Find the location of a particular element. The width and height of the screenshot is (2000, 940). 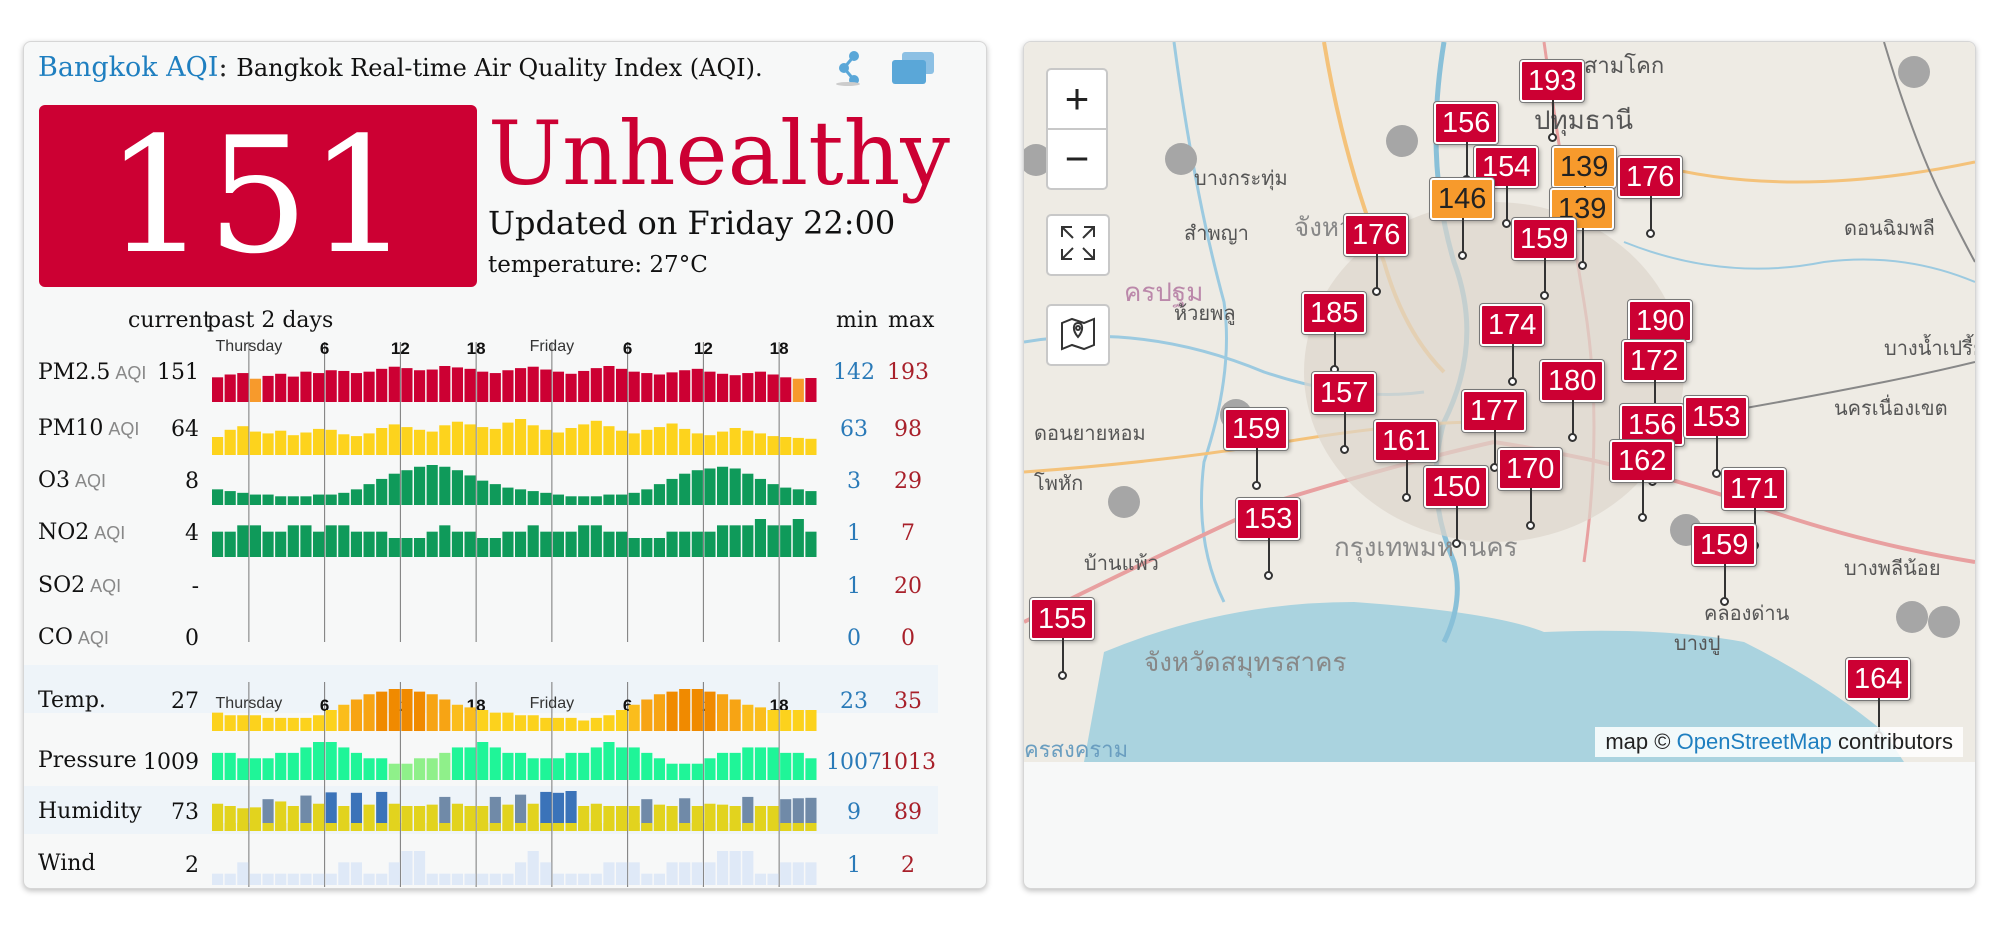

map-aqi-marker: 180 is located at coordinates (1572, 401).